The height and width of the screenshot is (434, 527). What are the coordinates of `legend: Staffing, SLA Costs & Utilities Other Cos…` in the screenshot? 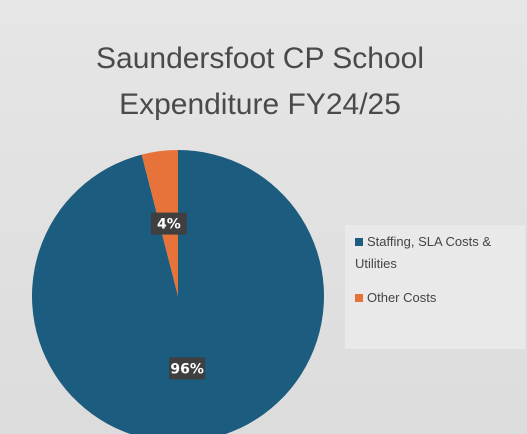 It's located at (435, 287).